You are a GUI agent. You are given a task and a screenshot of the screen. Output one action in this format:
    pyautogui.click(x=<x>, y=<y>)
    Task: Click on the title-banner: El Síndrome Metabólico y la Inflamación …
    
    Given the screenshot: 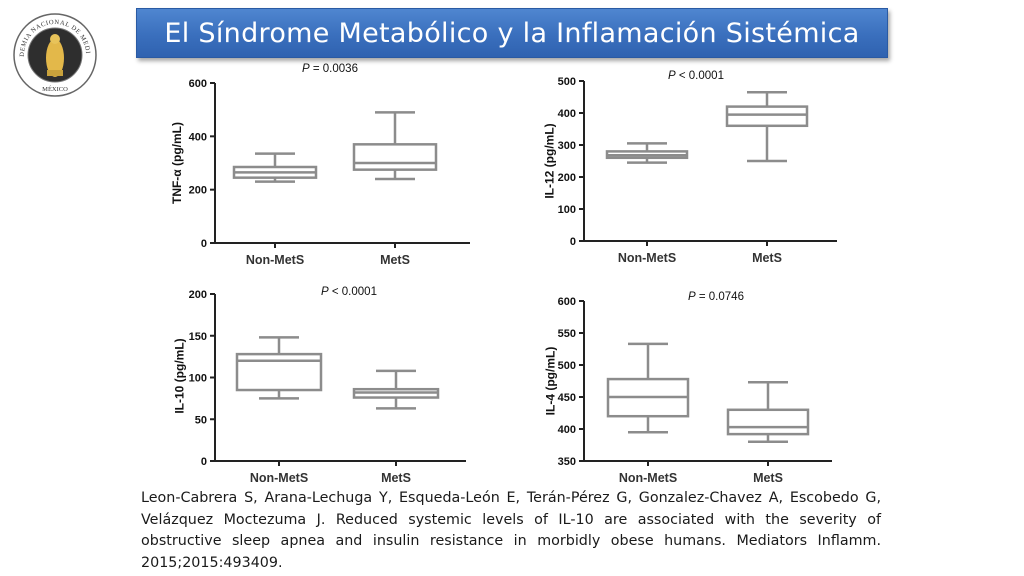 What is the action you would take?
    pyautogui.click(x=512, y=33)
    